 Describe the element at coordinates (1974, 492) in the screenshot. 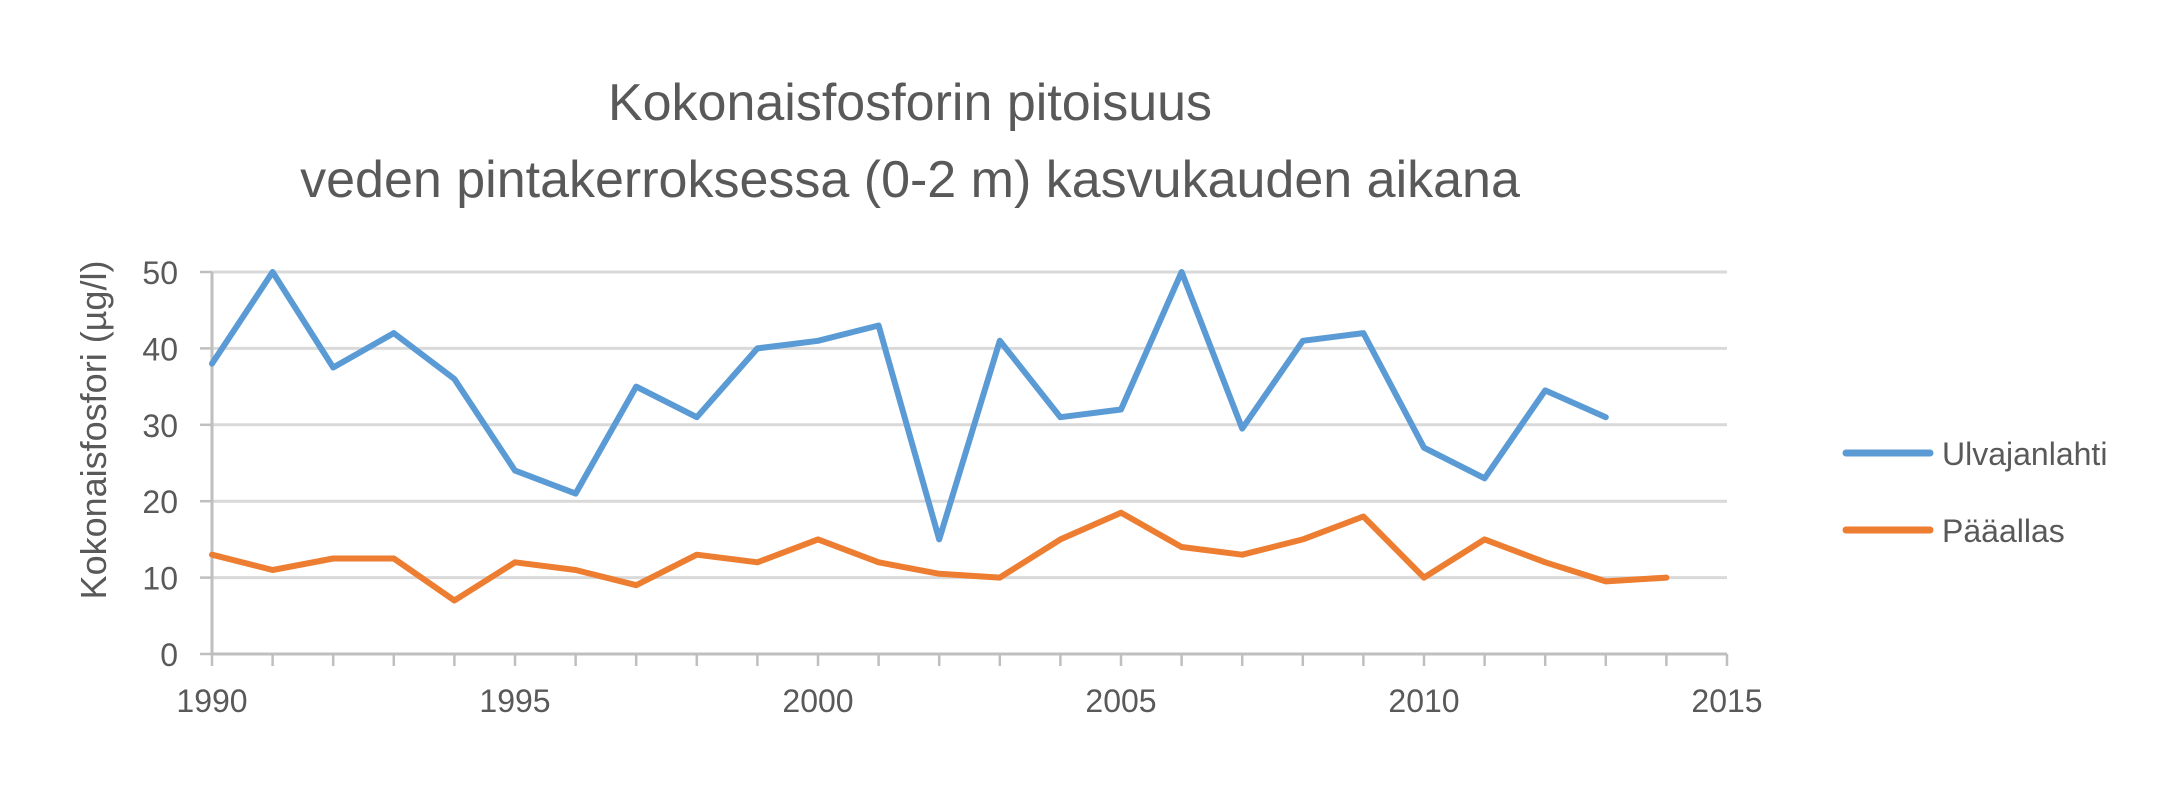

I see `legend: Ulvajanlahti Pääallas` at that location.